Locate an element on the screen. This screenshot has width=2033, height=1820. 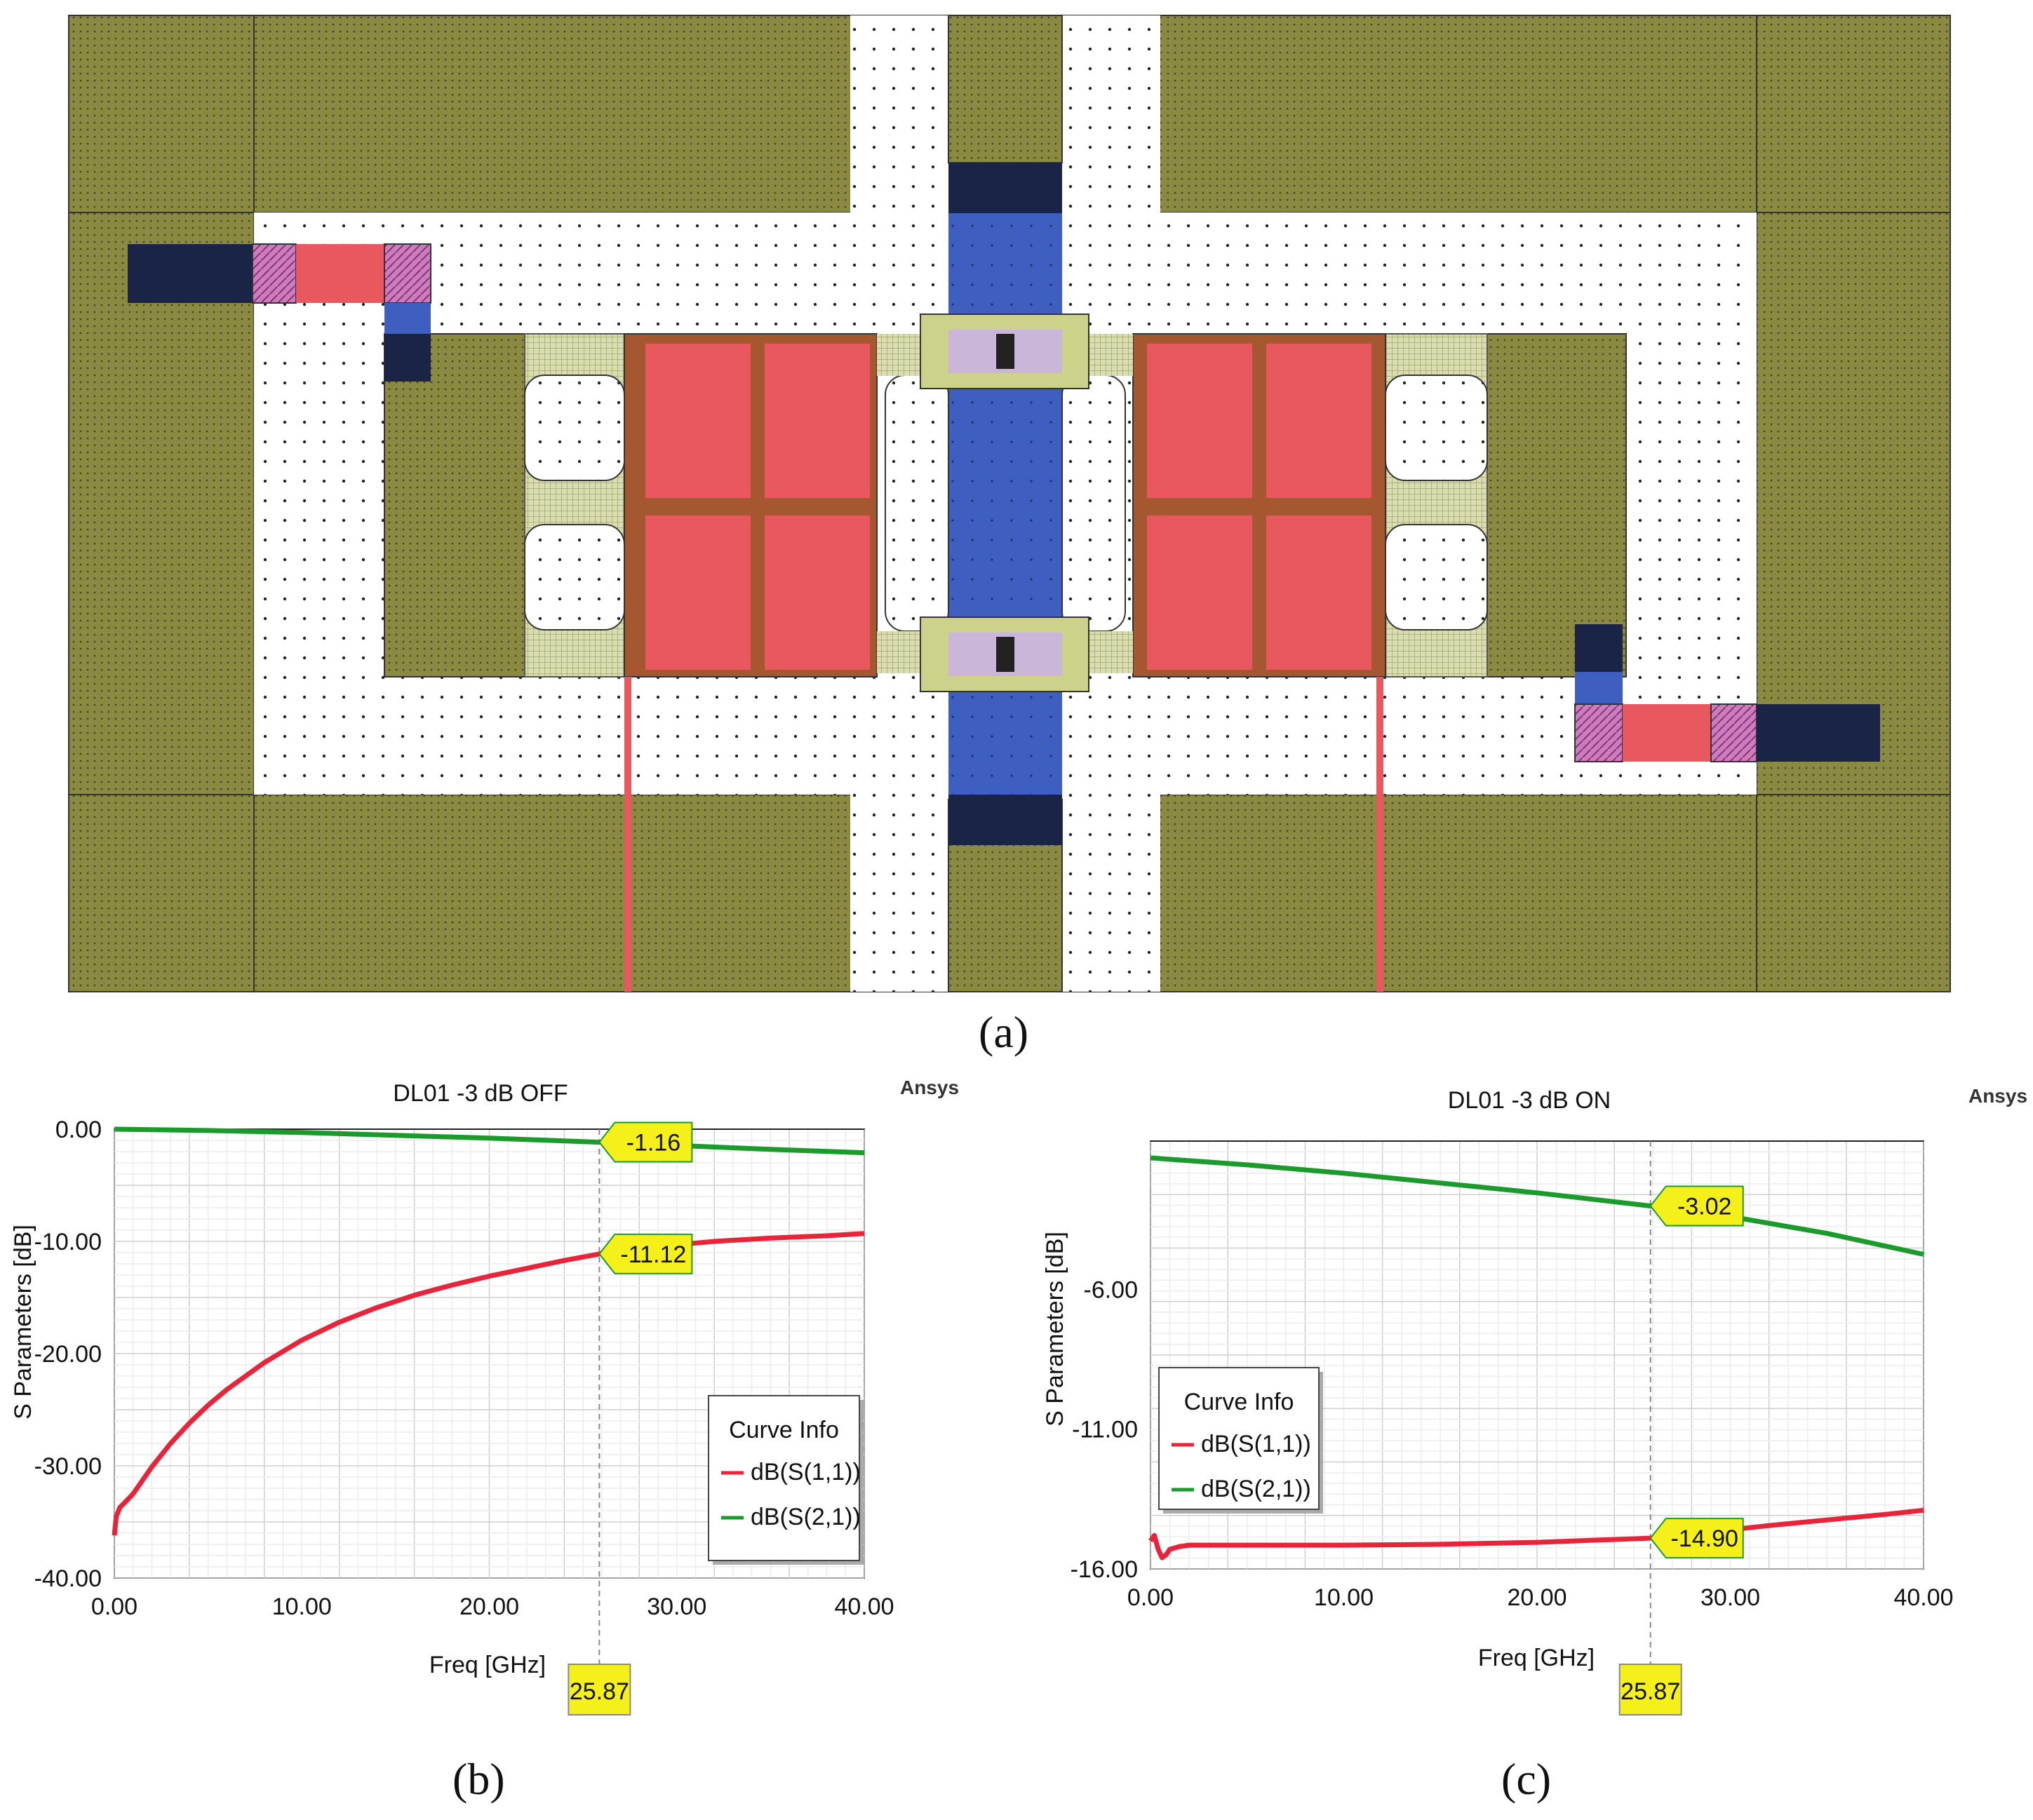
y-tick-label: -6.00 is located at coordinates (1111, 1289).